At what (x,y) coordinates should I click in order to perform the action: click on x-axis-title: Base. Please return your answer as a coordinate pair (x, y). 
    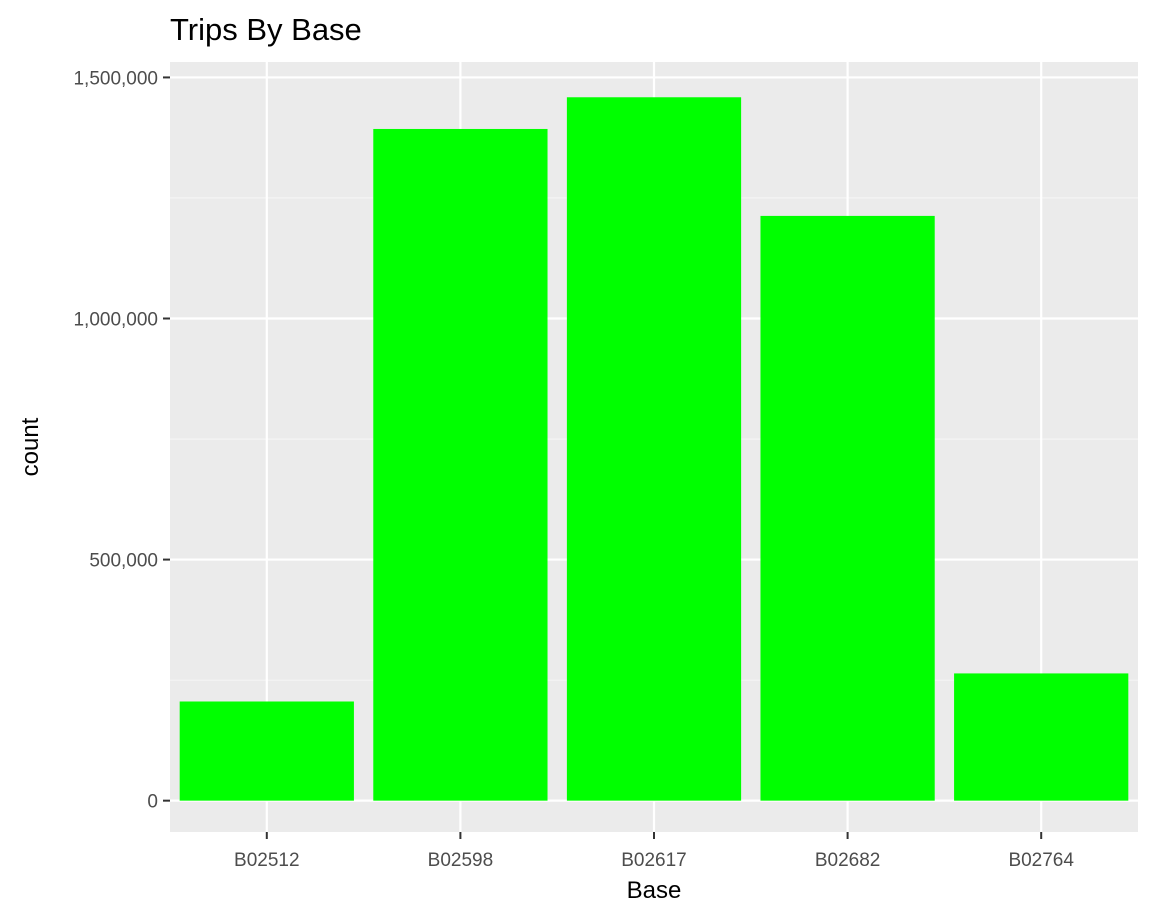
    Looking at the image, I should click on (654, 890).